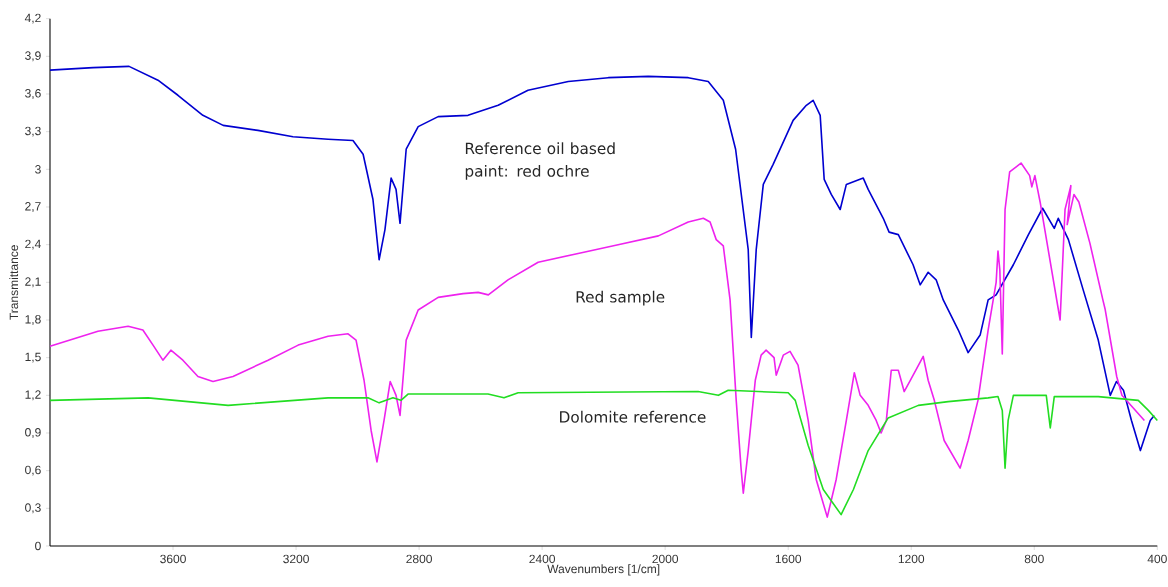 Image resolution: width=1168 pixels, height=587 pixels. What do you see at coordinates (911, 559) in the screenshot?
I see `x-tick-label: 1200` at bounding box center [911, 559].